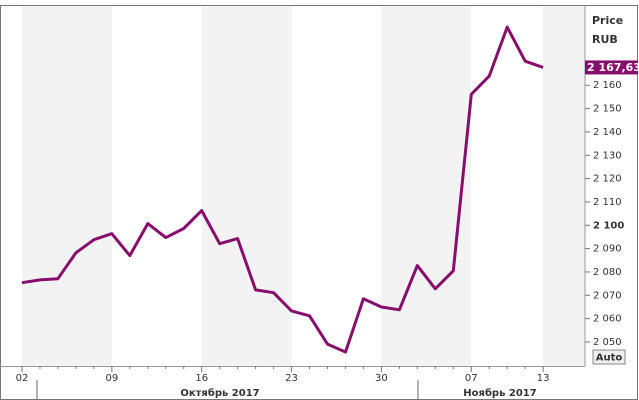 The height and width of the screenshot is (400, 639). Describe the element at coordinates (607, 319) in the screenshot. I see `y-tick-label: 2 060` at that location.